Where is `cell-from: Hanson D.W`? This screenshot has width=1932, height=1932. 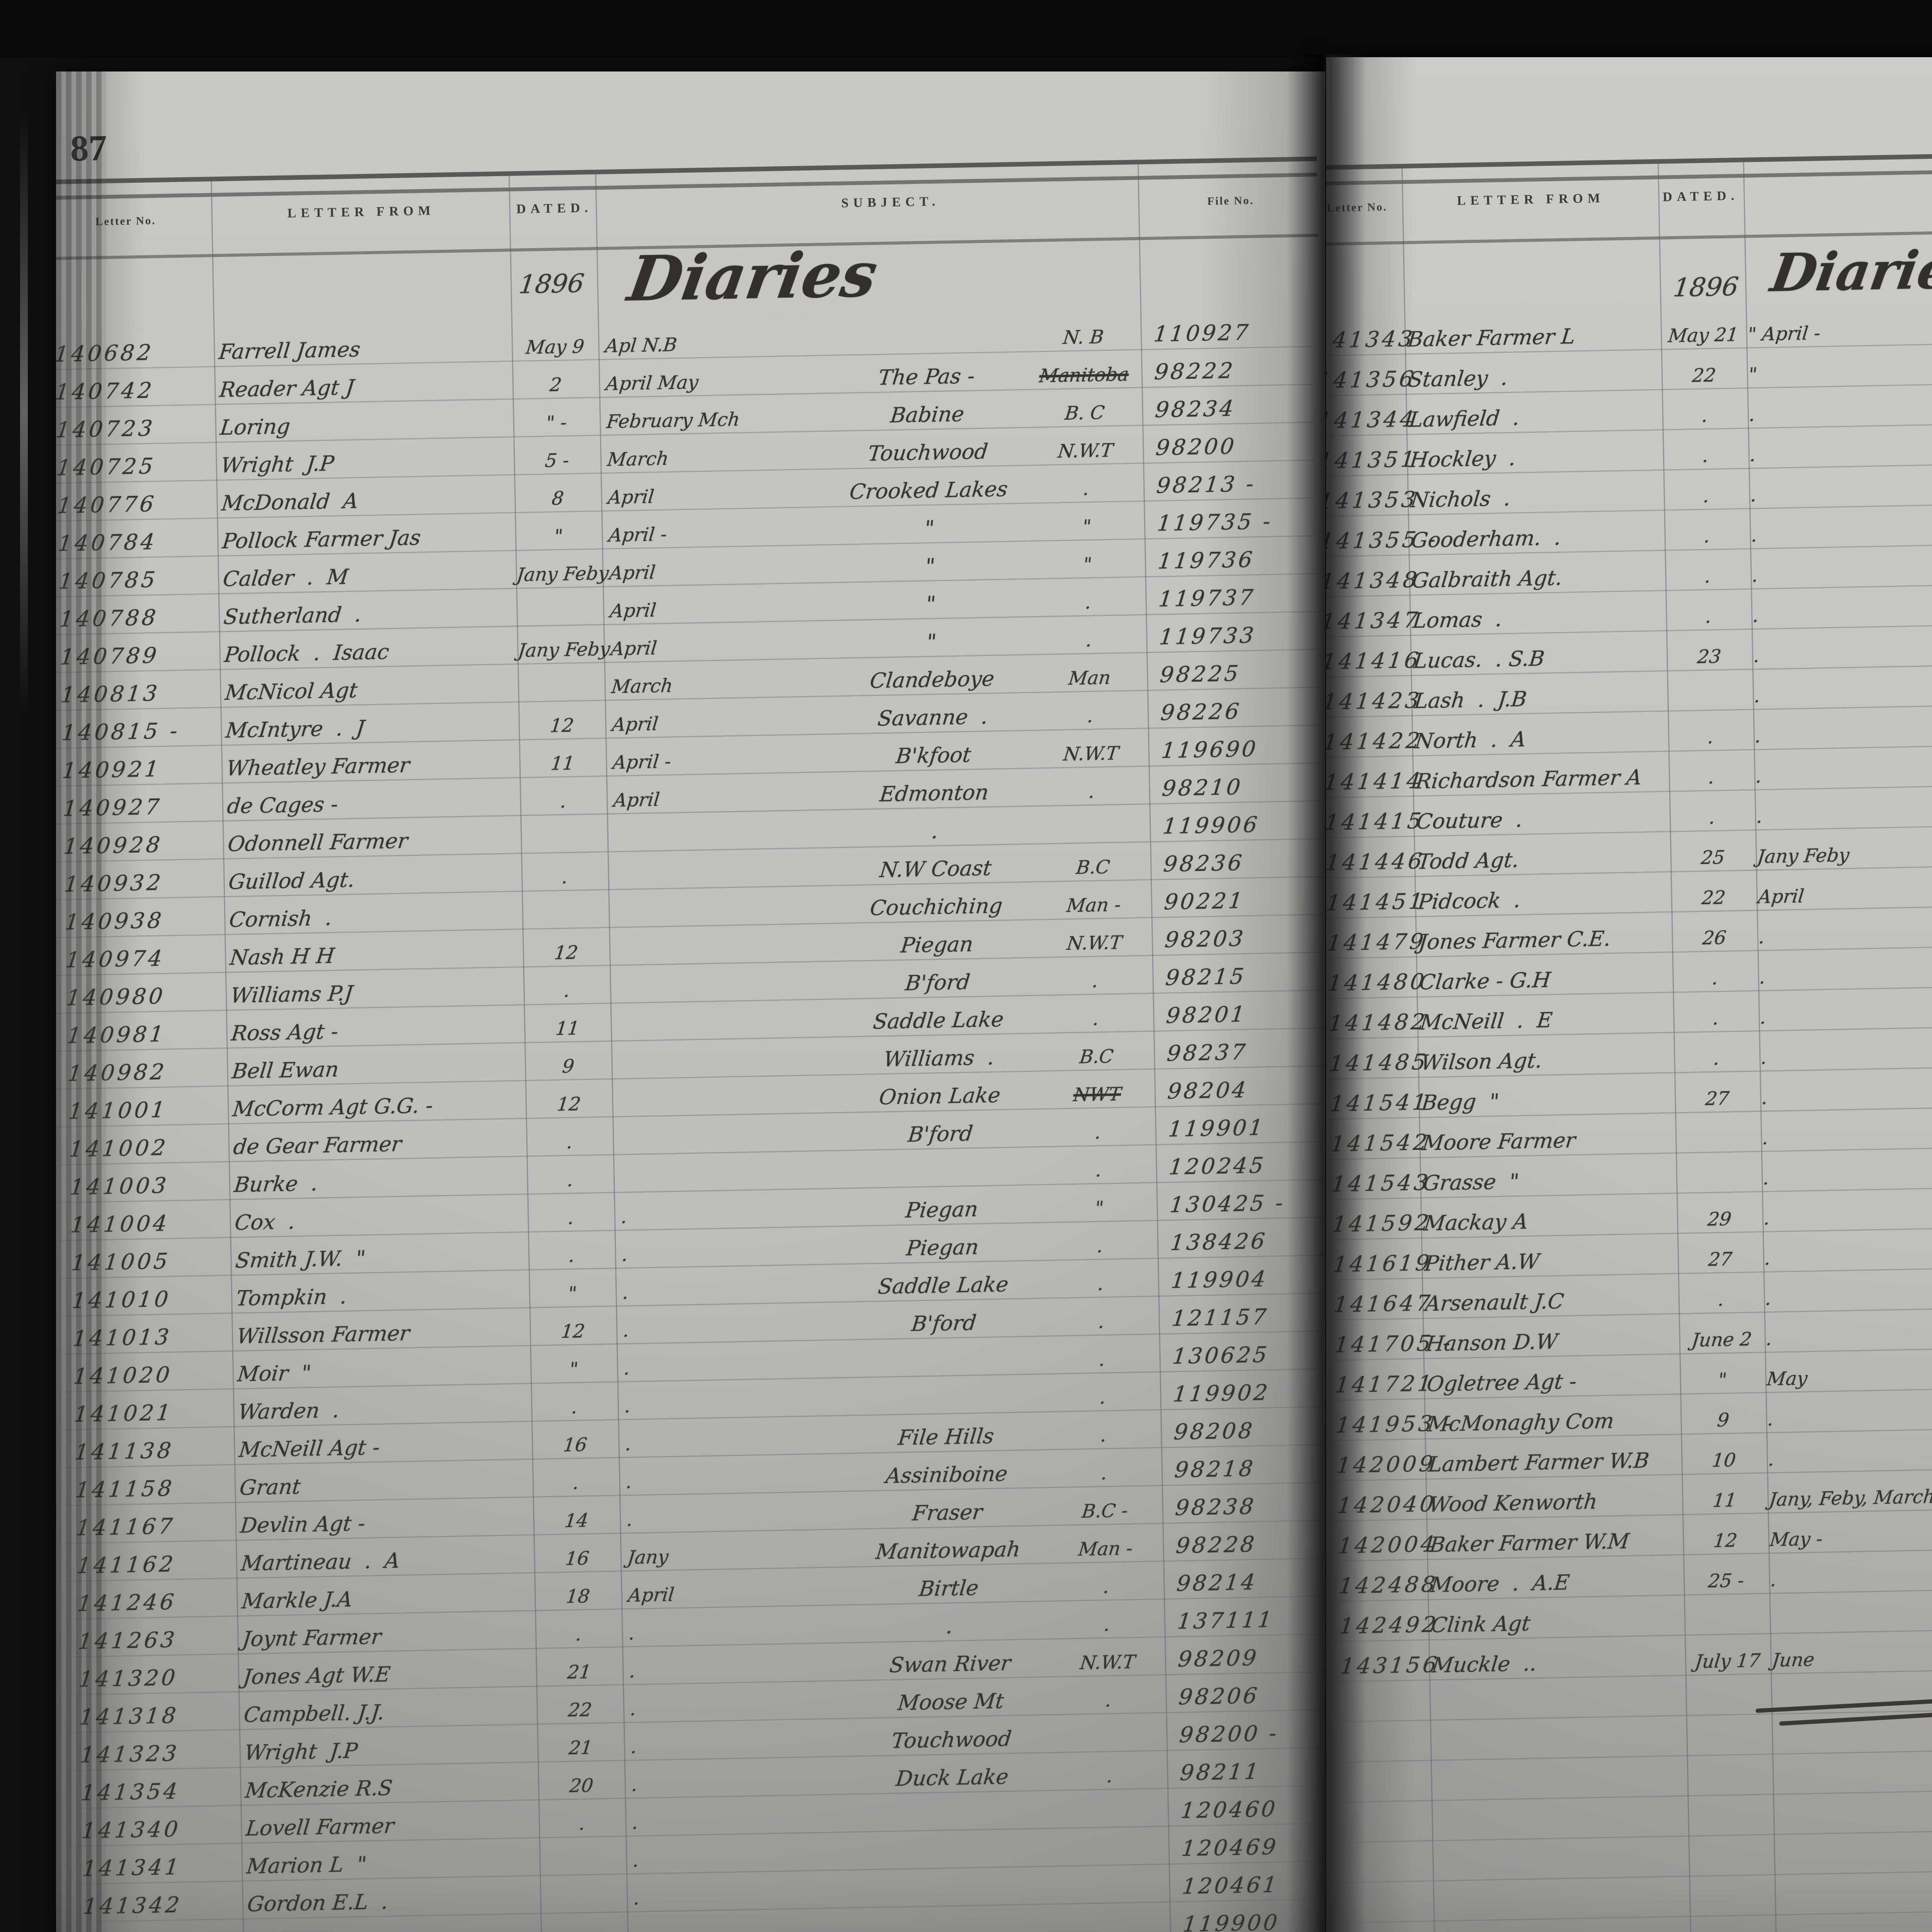 cell-from: Hanson D.W is located at coordinates (1492, 1342).